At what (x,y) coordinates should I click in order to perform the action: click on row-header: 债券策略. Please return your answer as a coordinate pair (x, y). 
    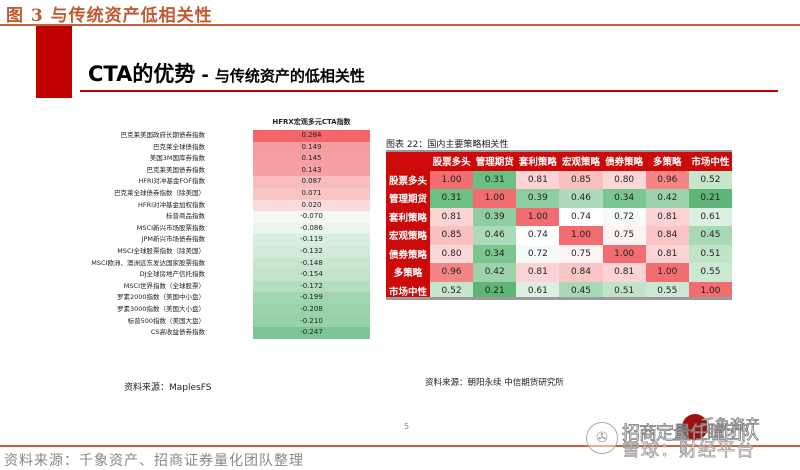
    Looking at the image, I should click on (408, 253).